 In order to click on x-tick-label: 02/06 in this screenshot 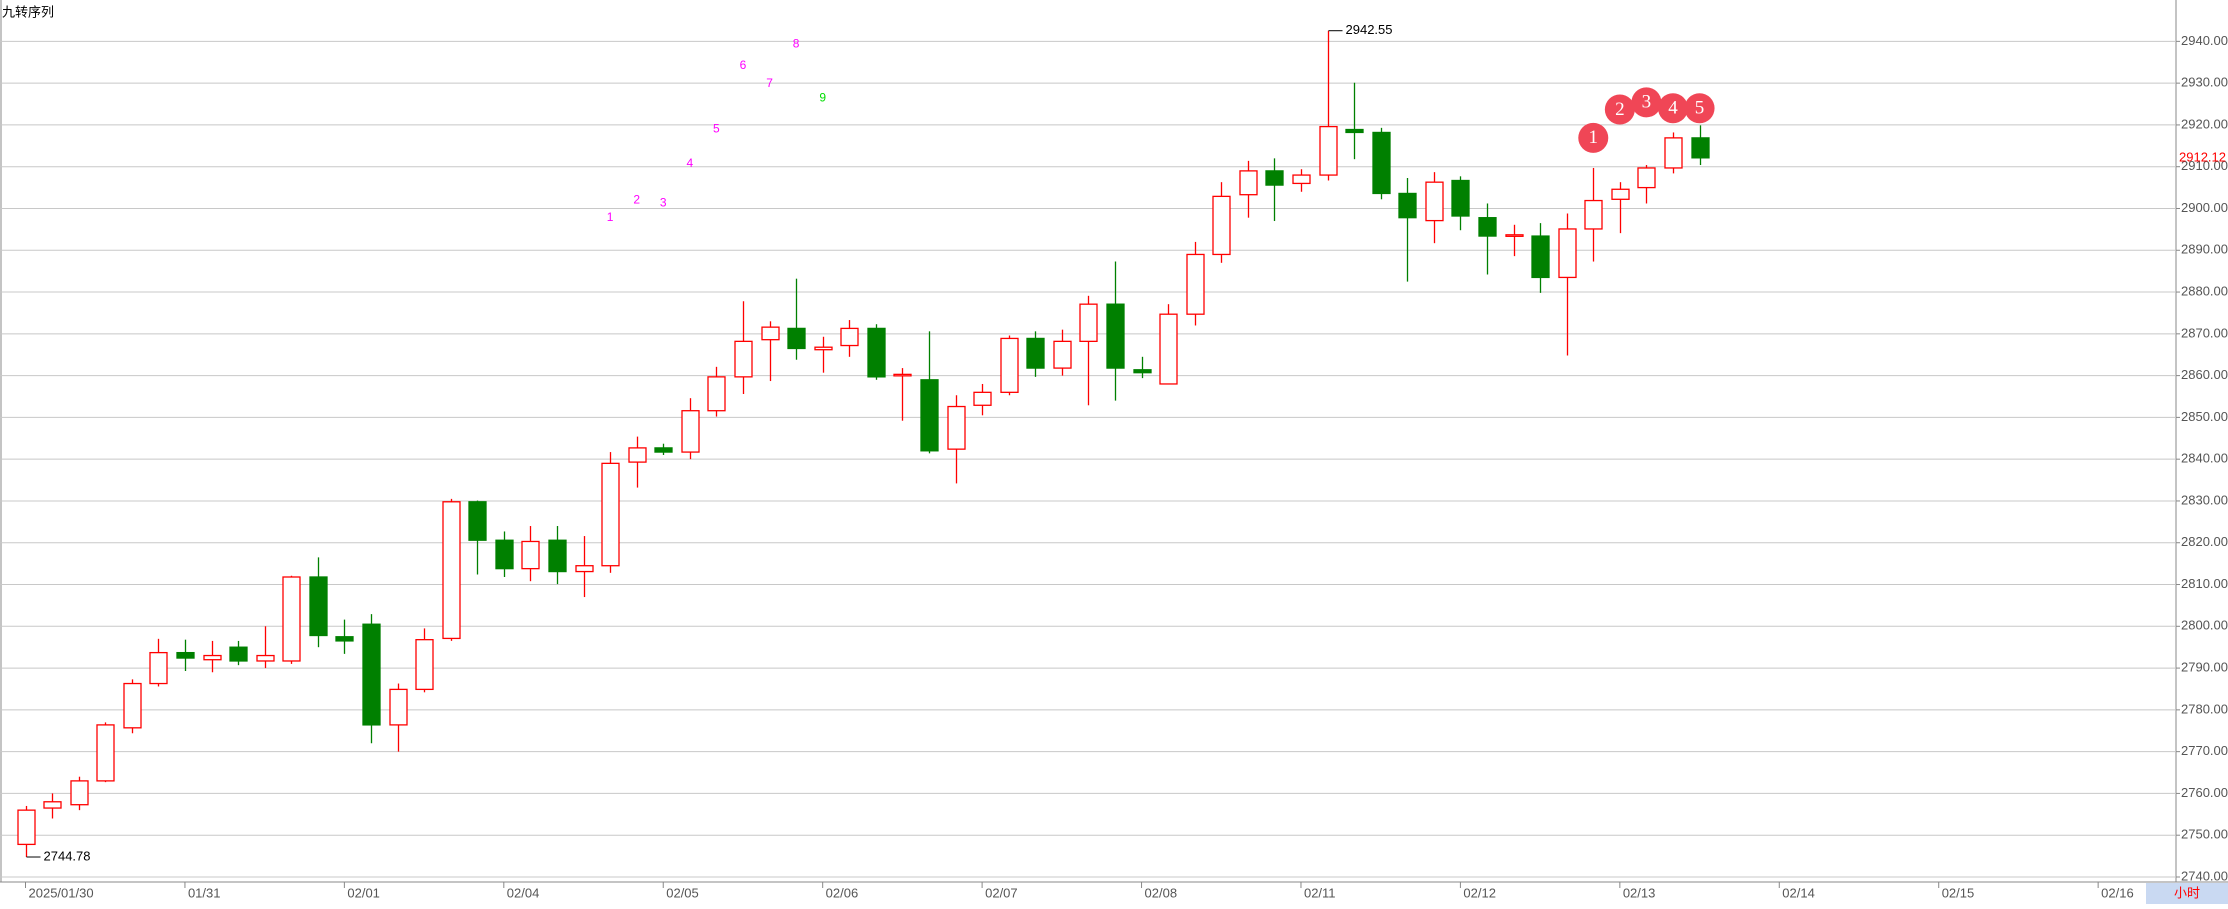, I will do `click(842, 892)`.